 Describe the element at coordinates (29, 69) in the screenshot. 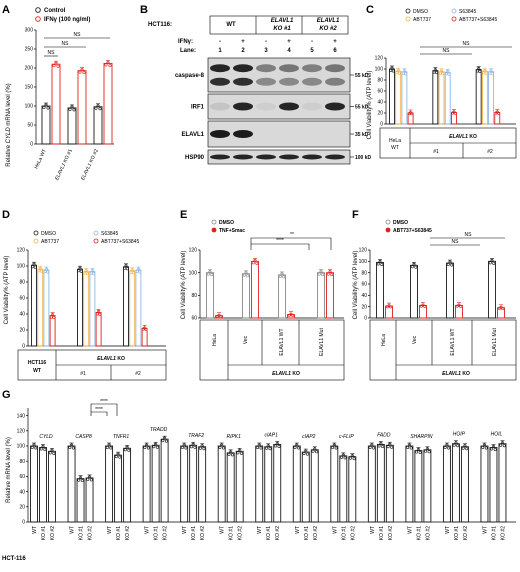

I see `y-tick-label: 200` at that location.